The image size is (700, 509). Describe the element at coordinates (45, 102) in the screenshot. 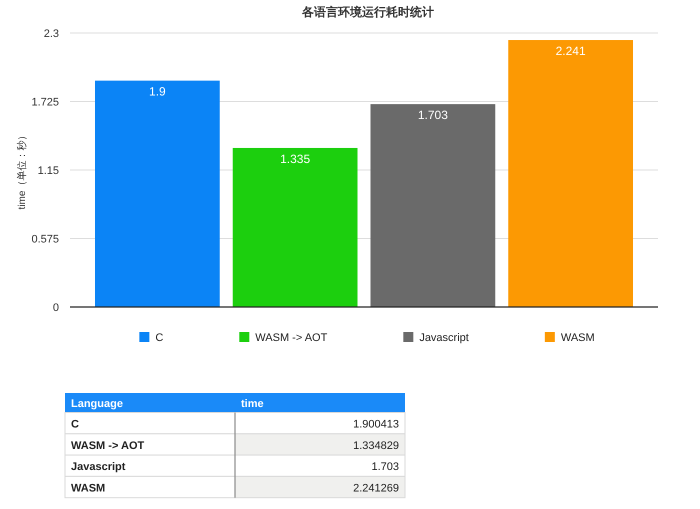

I see `y-tick-label: 1.725` at that location.